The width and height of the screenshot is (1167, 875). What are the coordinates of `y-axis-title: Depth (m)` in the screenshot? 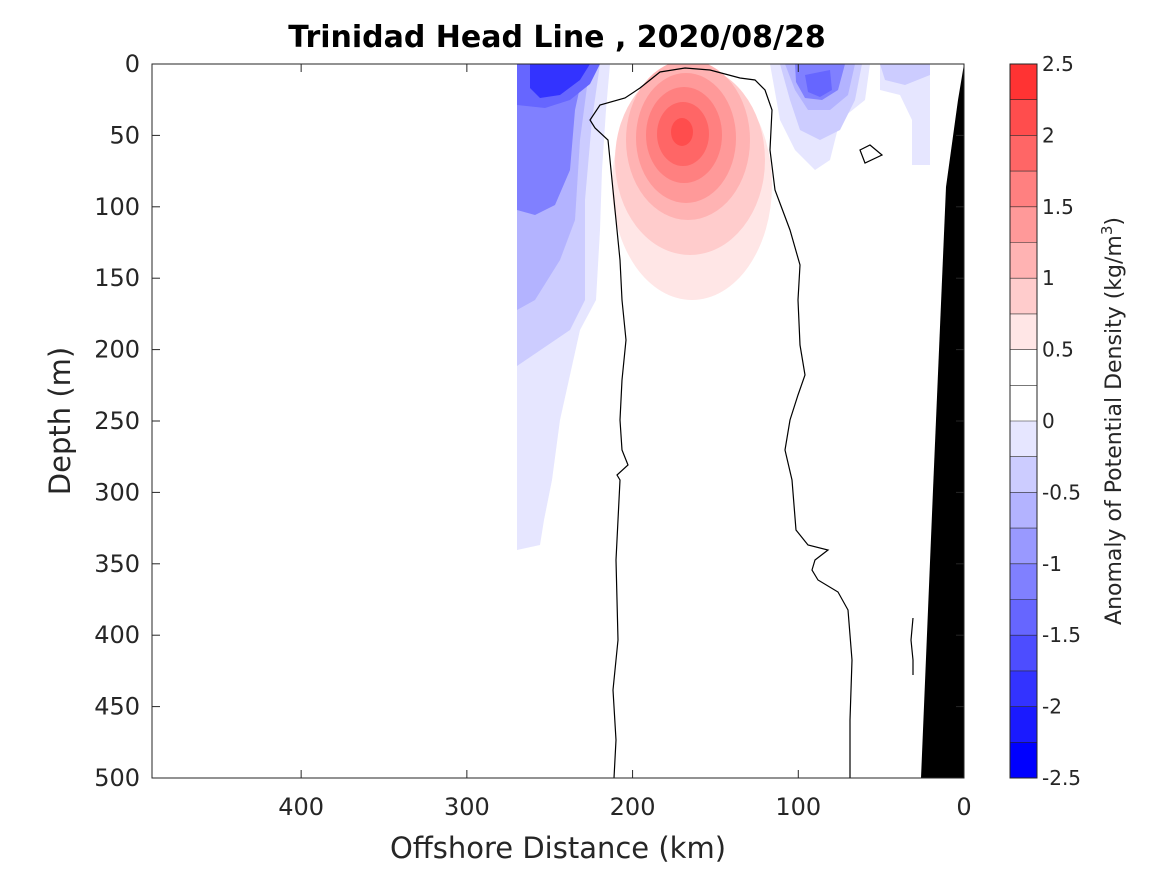 It's located at (60, 421).